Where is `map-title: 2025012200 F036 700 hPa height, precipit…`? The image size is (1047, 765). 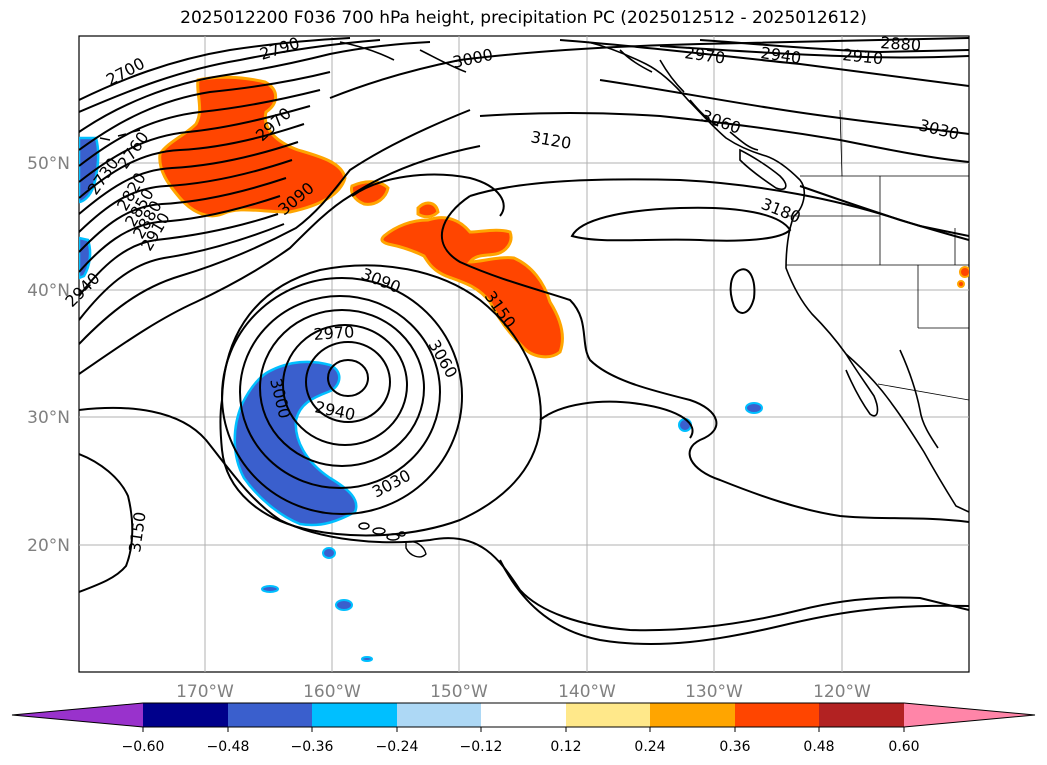
map-title: 2025012200 F036 700 hPa height, precipit… is located at coordinates (523, 18).